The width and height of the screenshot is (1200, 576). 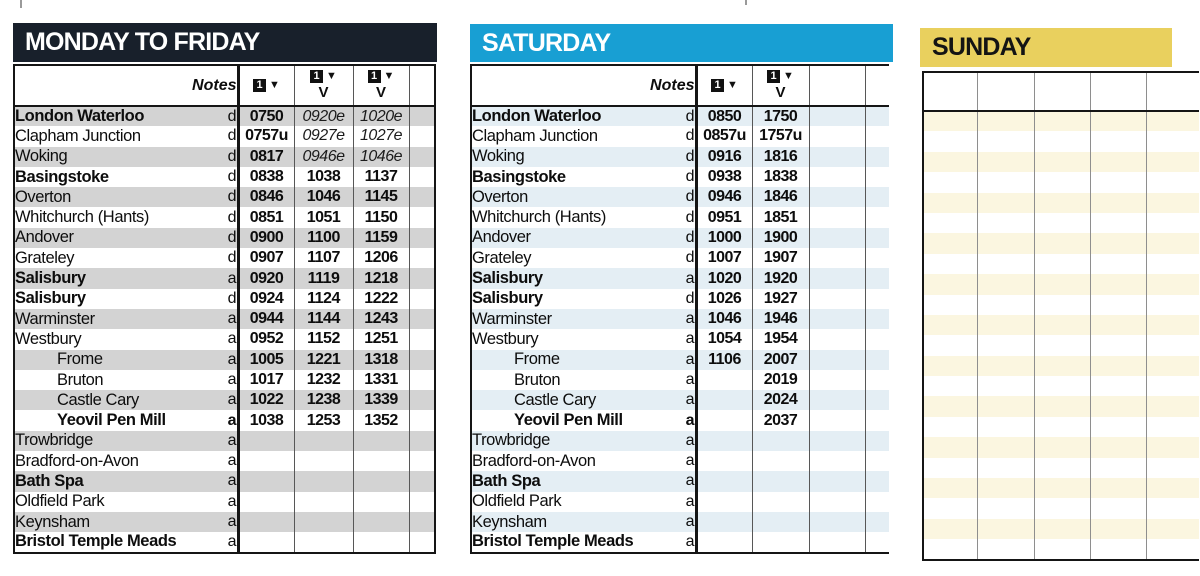 What do you see at coordinates (265, 278) in the screenshot?
I see `time-cell: 0920` at bounding box center [265, 278].